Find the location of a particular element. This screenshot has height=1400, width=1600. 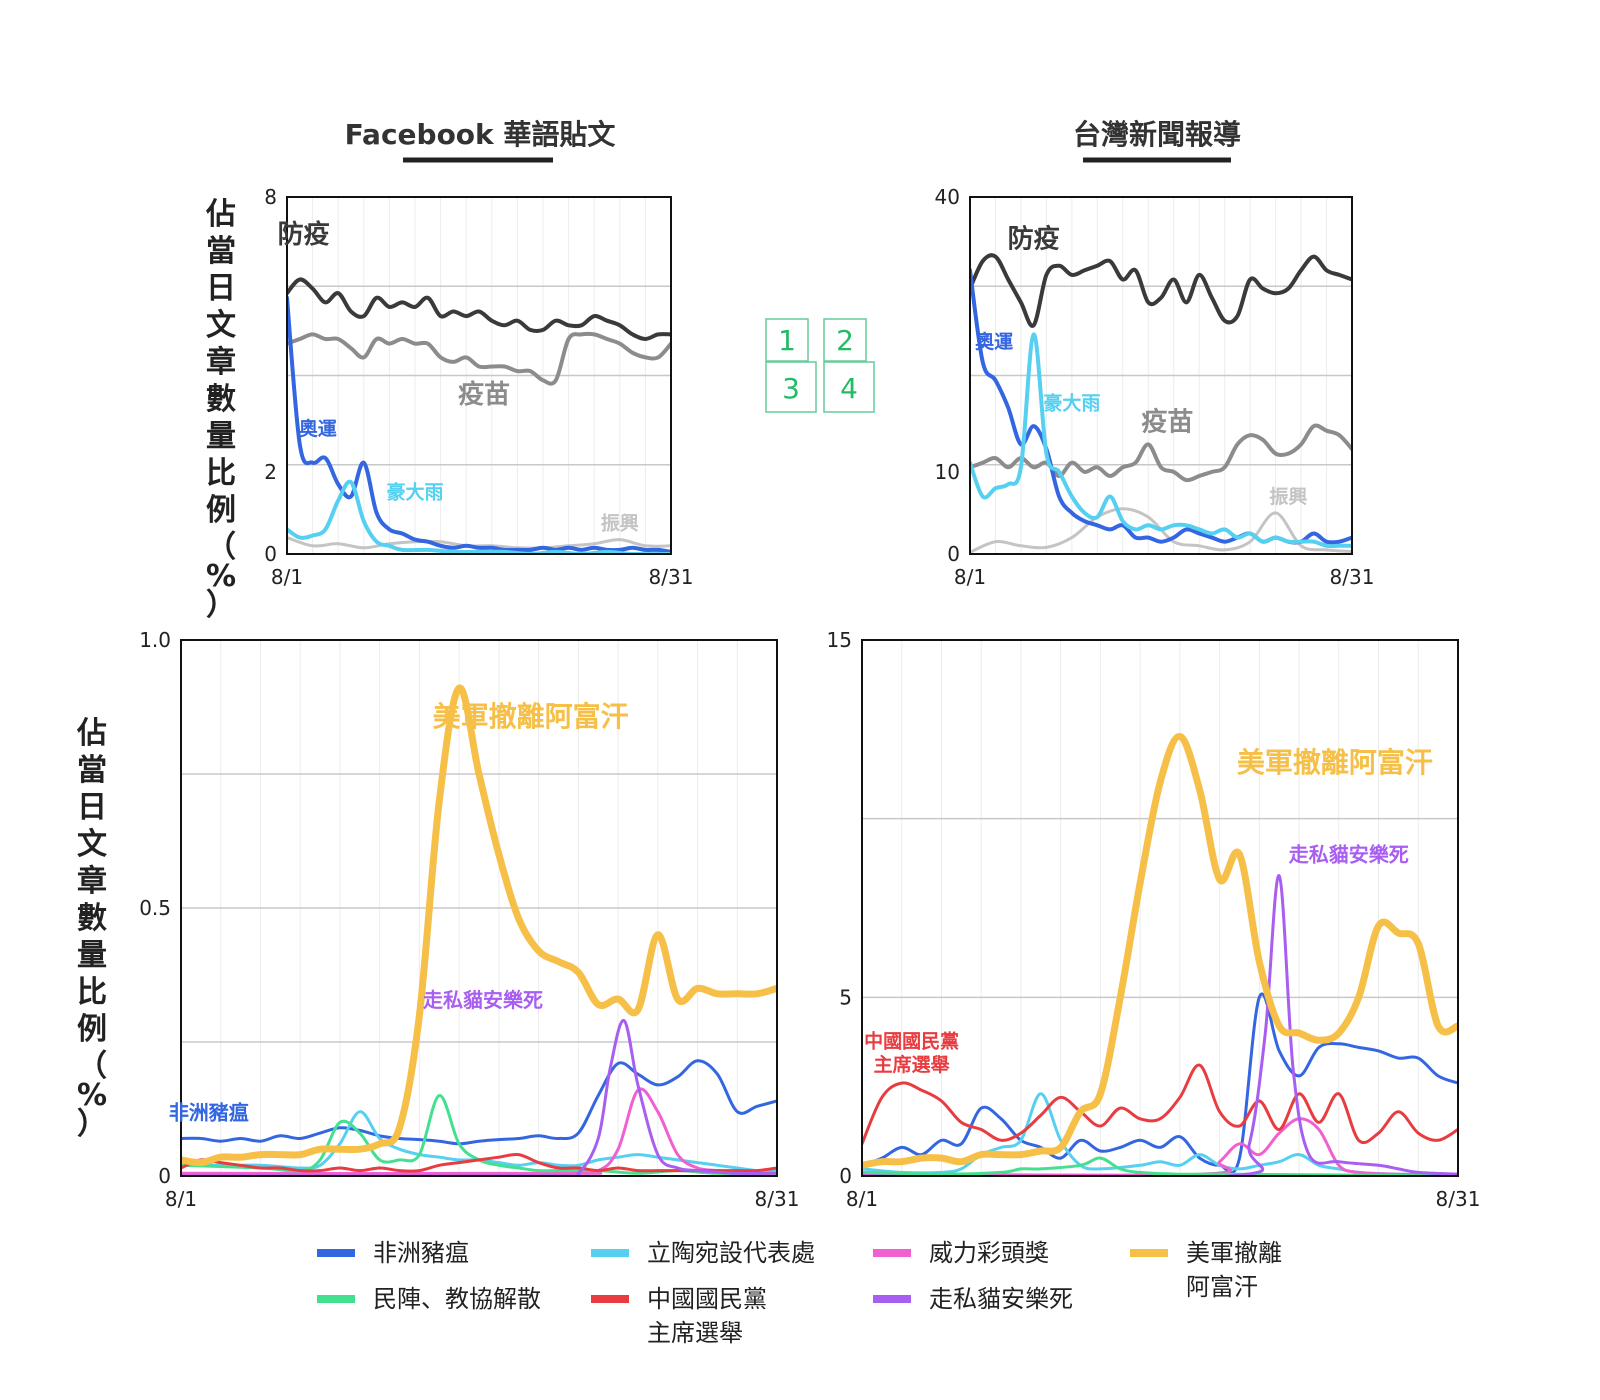

series-lines is located at coordinates (1160, 954).